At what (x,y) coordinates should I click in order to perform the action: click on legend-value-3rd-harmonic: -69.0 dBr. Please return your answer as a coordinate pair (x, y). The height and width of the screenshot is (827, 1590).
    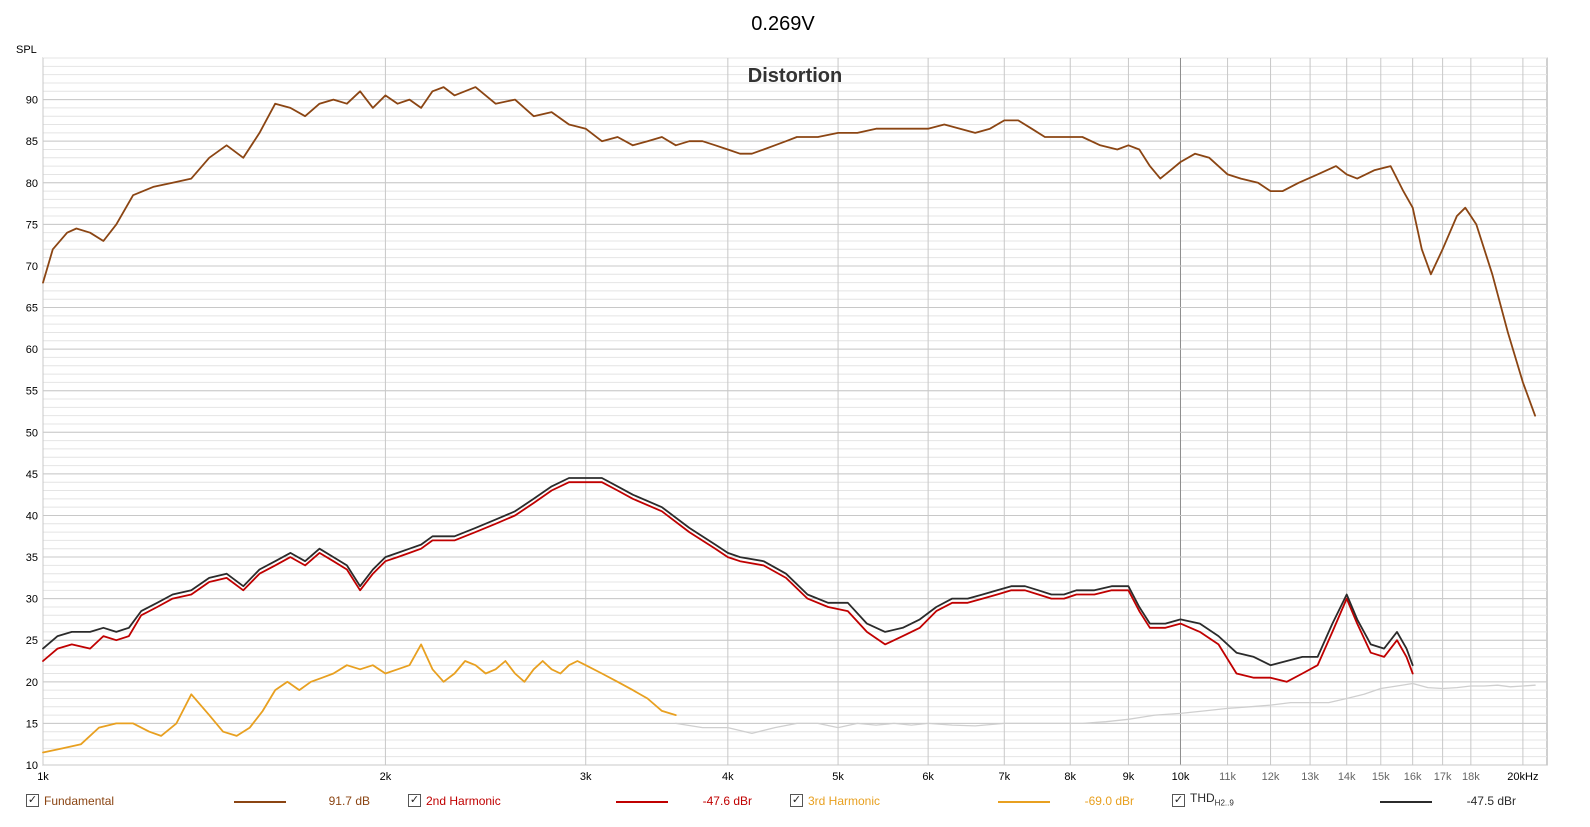
    Looking at the image, I should click on (1109, 801).